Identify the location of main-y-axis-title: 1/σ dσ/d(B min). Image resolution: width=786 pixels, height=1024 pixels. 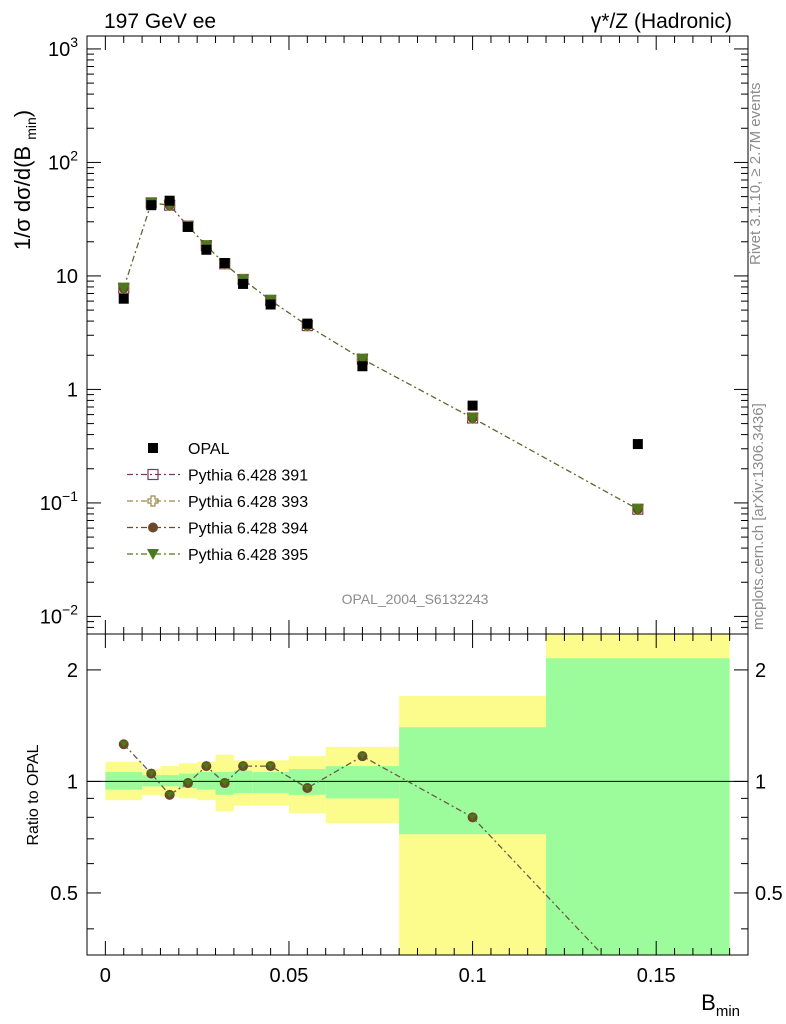
(24, 180).